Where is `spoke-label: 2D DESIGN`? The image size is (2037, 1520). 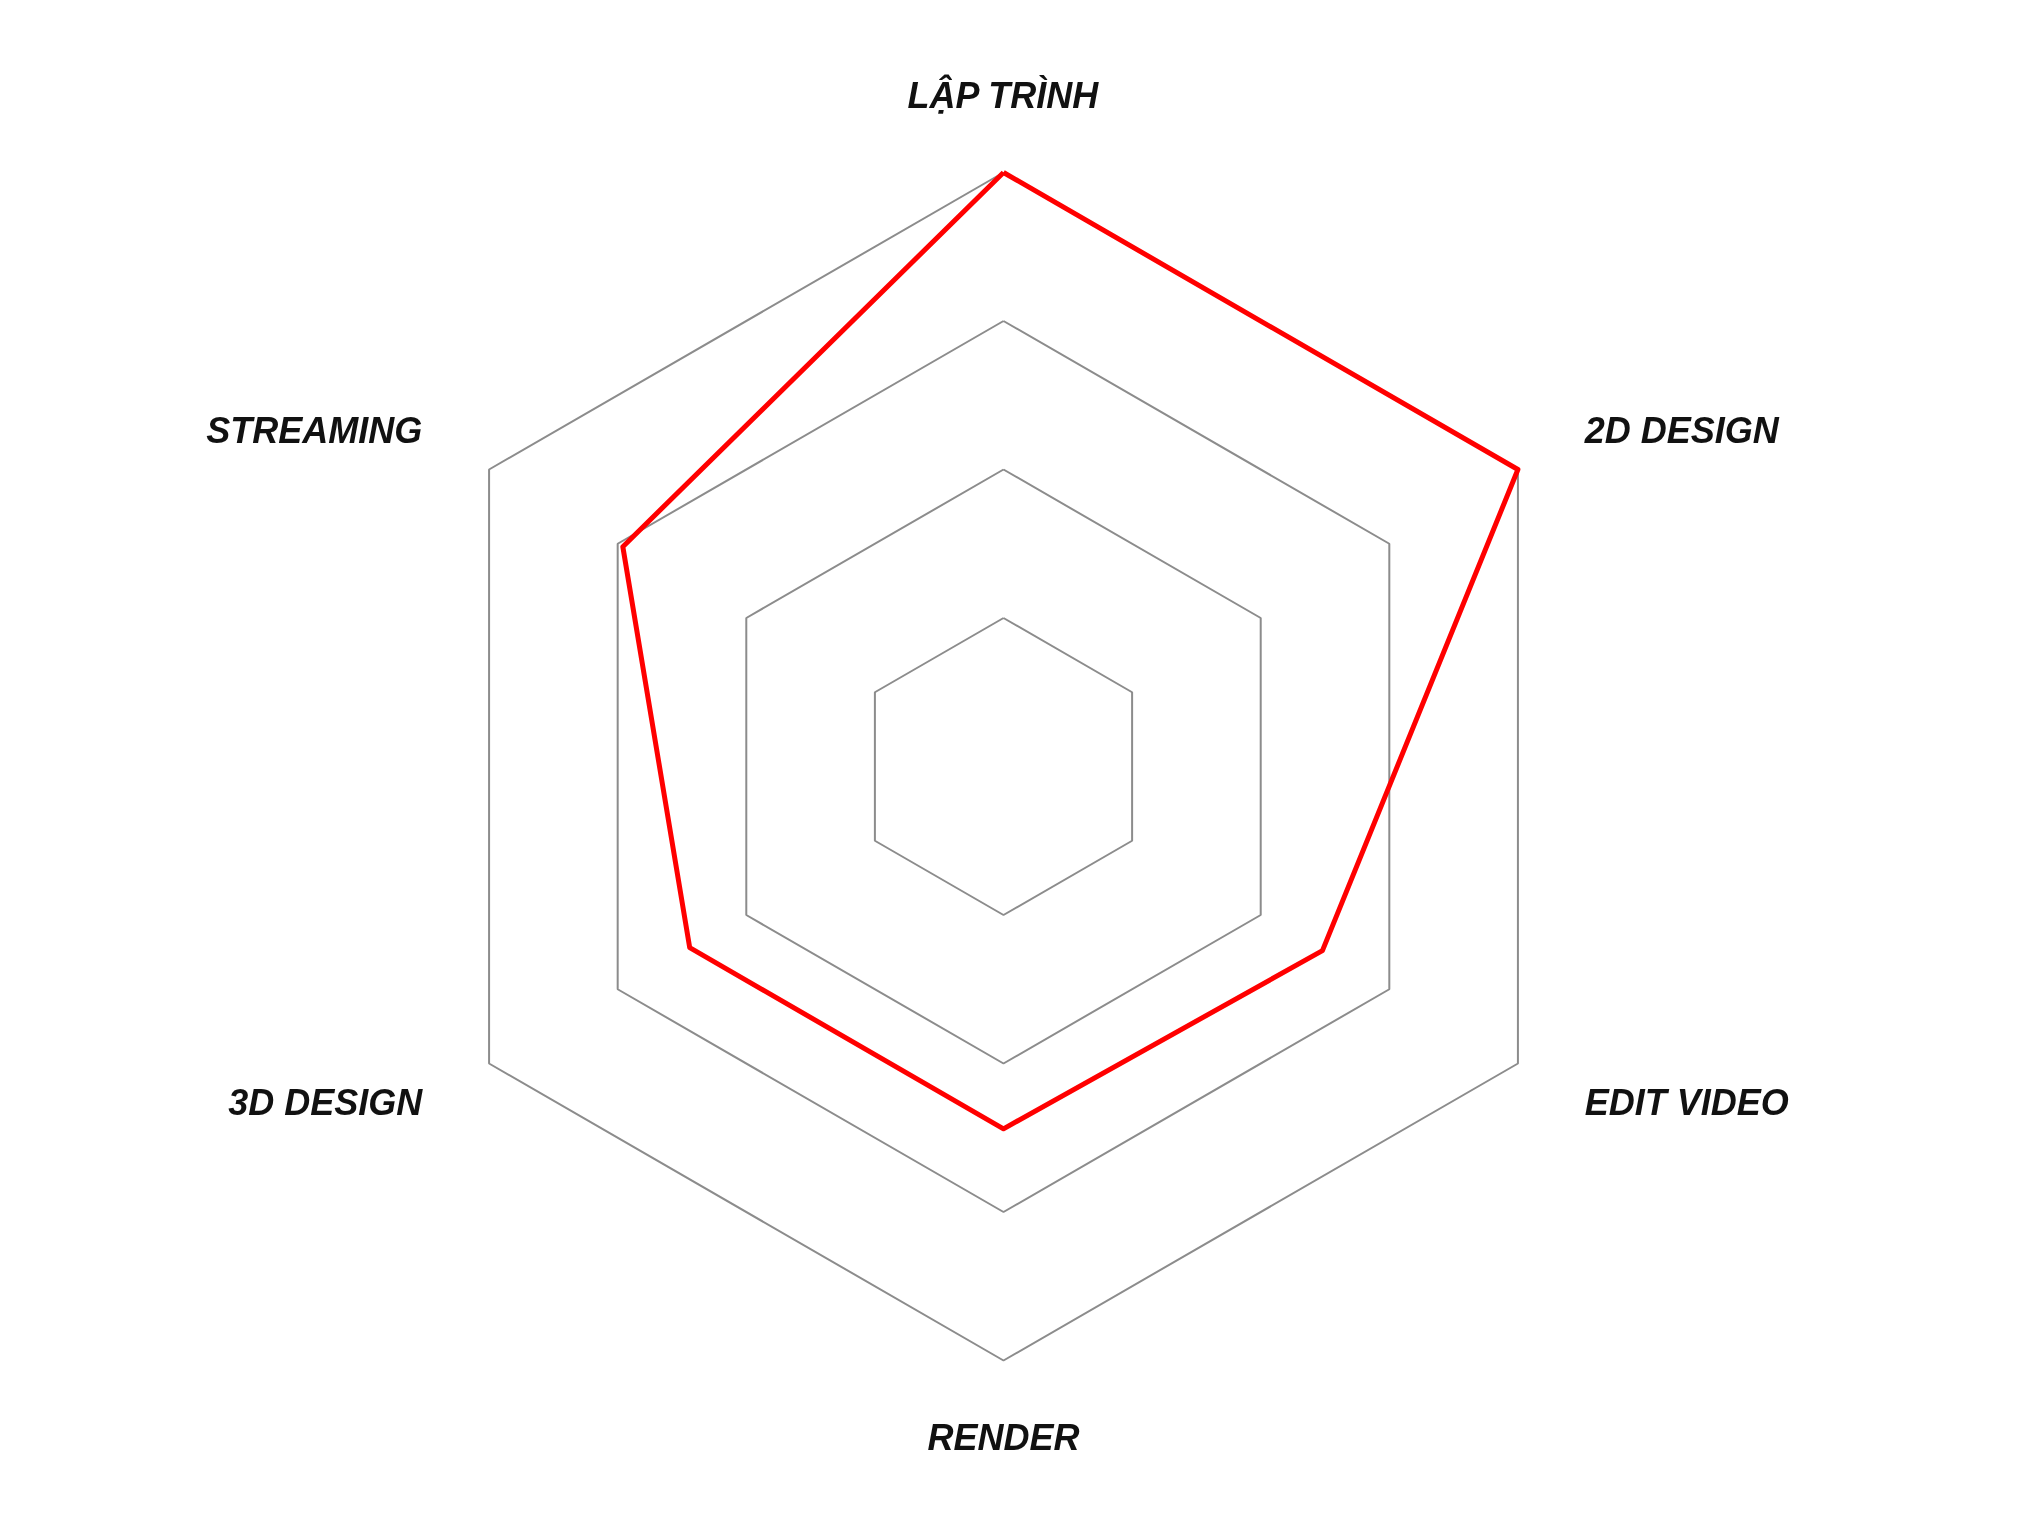
spoke-label: 2D DESIGN is located at coordinates (1681, 431).